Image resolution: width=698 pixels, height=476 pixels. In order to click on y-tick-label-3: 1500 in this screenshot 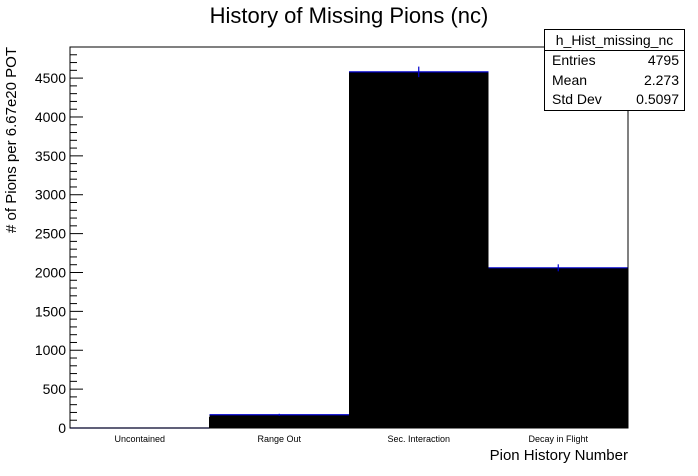, I will do `click(50, 311)`.